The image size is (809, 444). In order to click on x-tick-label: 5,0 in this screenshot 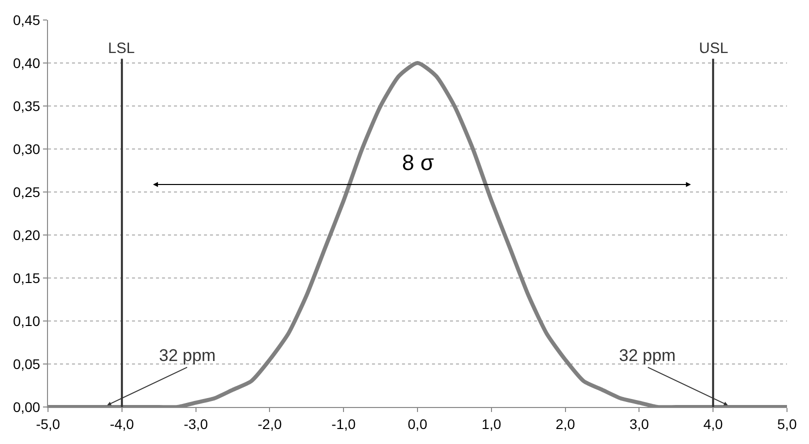, I will do `click(787, 424)`.